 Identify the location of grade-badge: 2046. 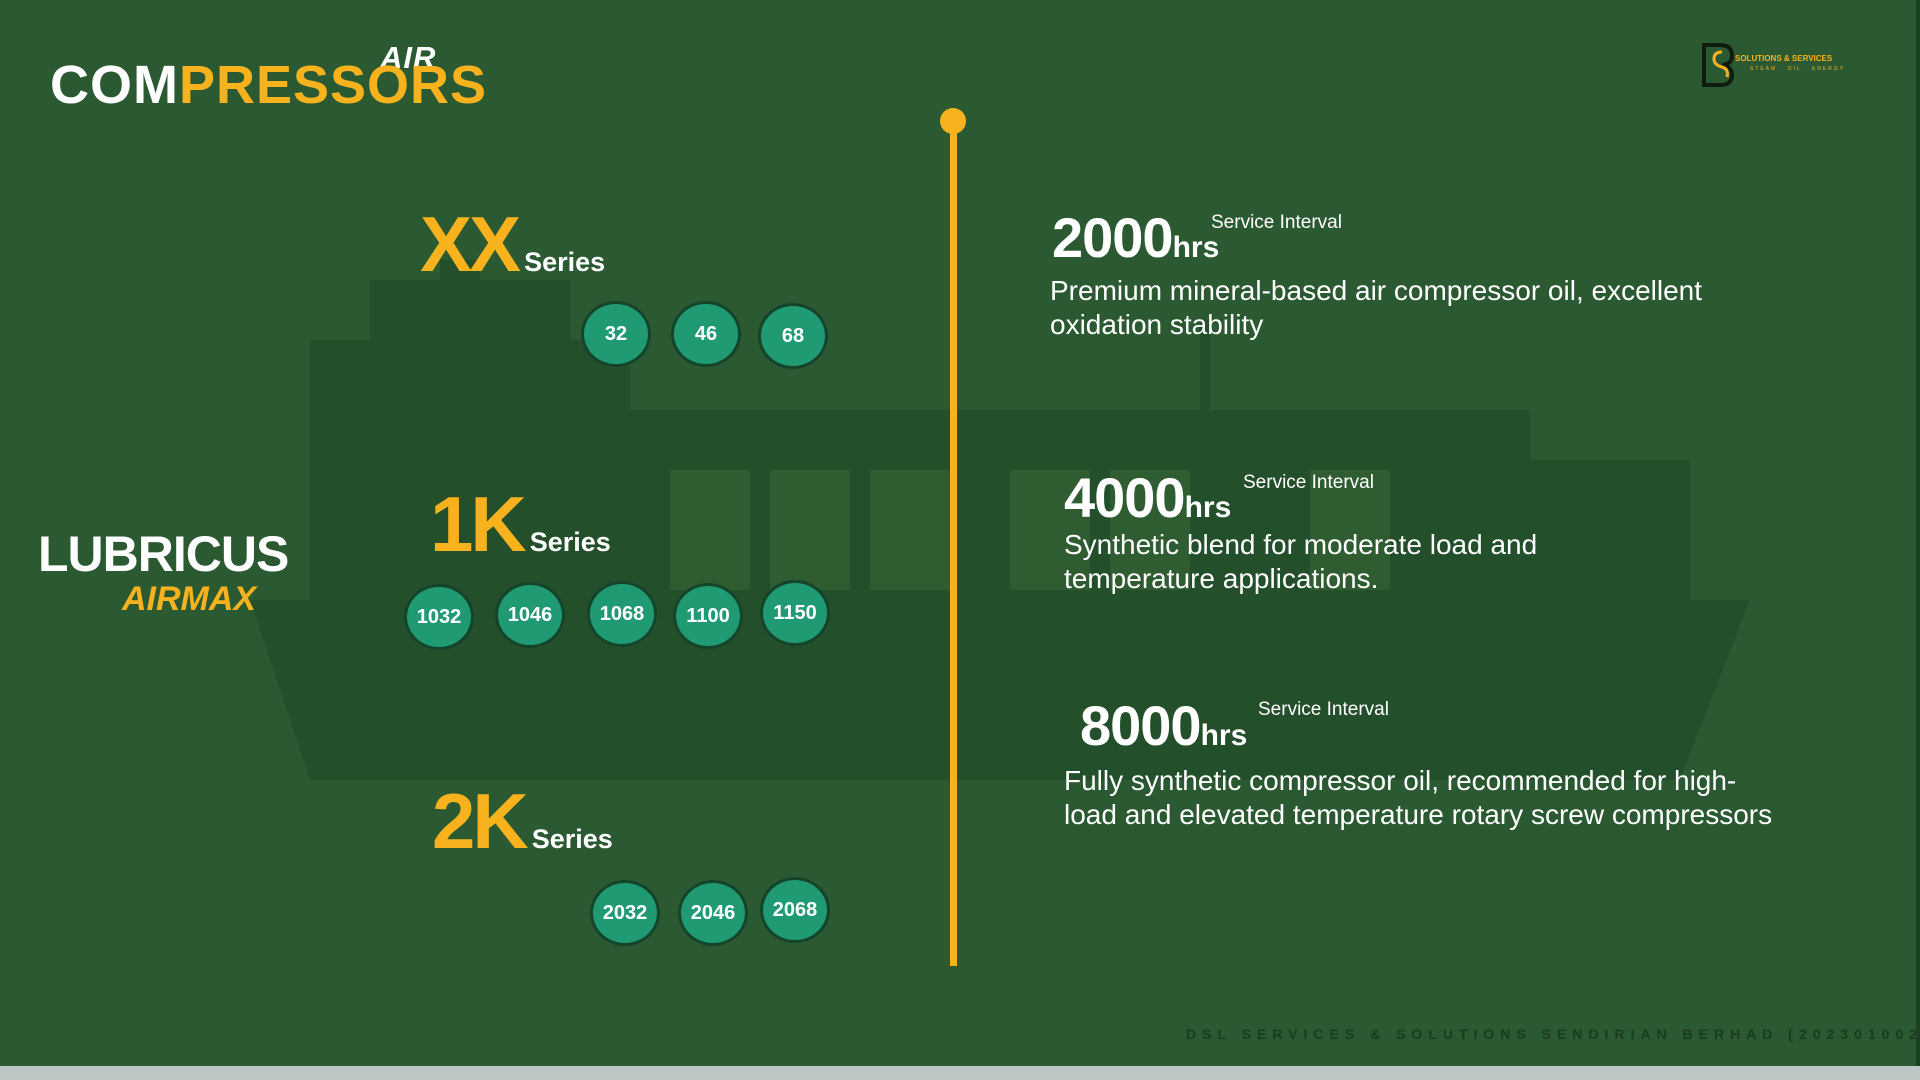
(713, 913).